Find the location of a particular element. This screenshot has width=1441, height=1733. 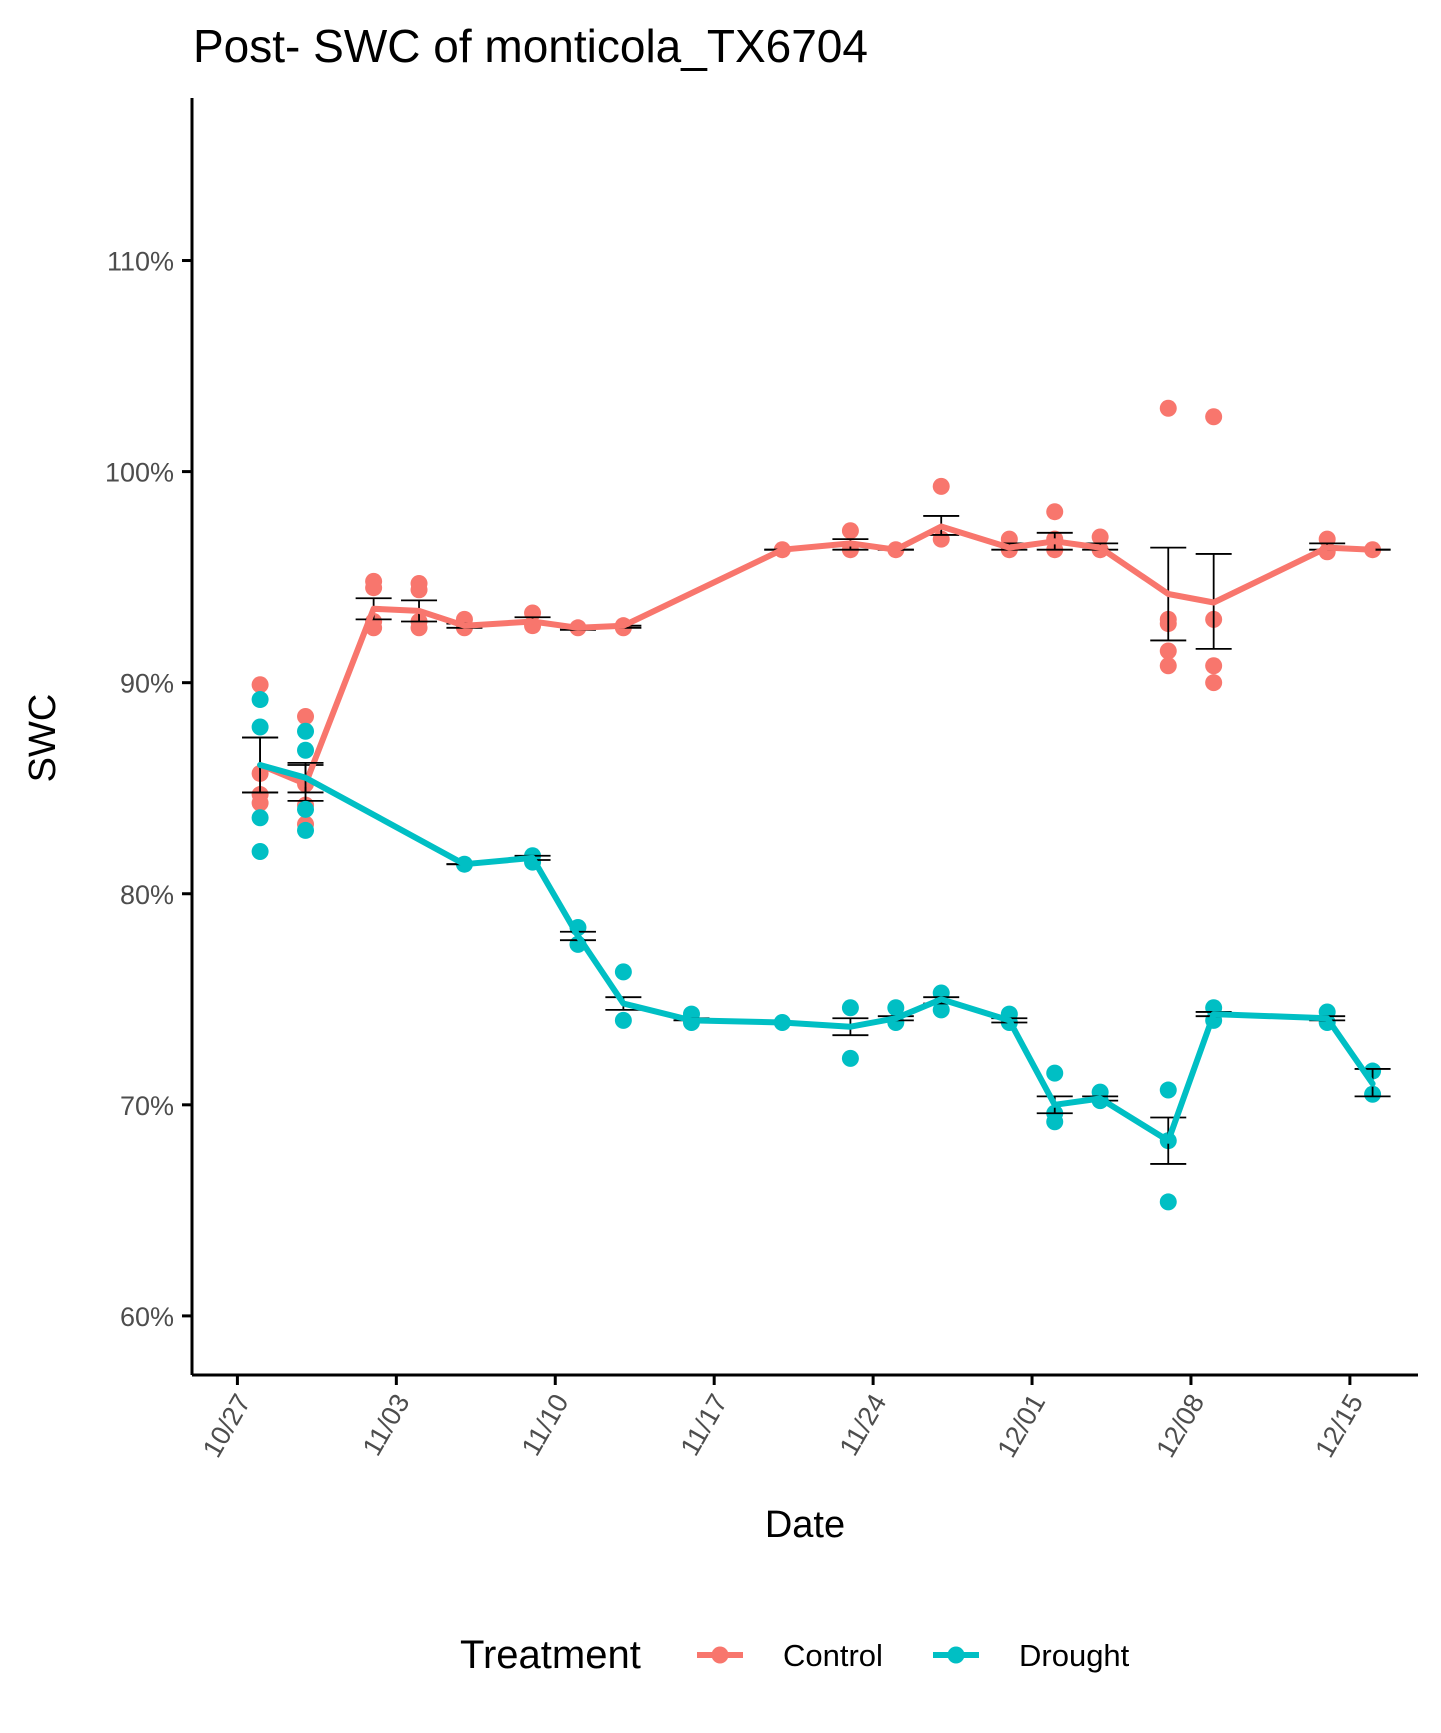

legend: Treatment Control Drought is located at coordinates (795, 1655).